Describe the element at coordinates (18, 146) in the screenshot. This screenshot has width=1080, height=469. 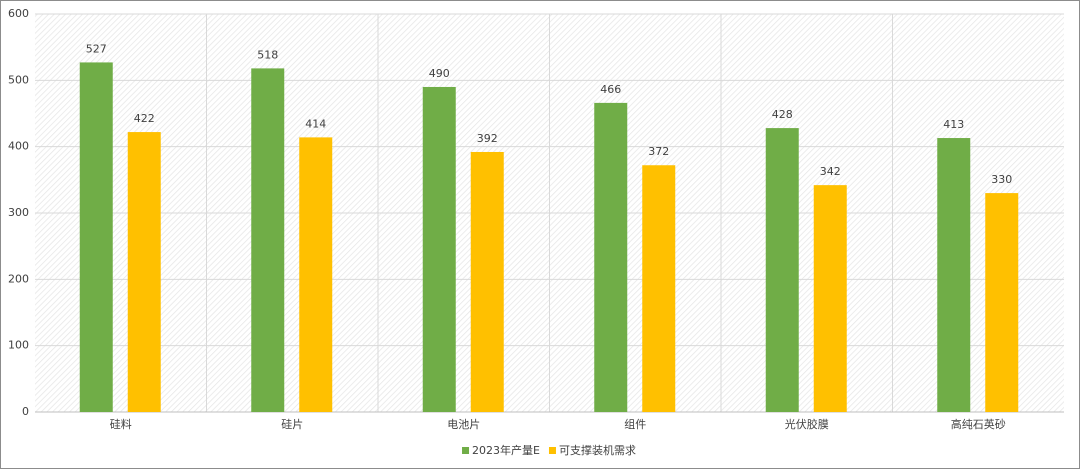
I see `y-tick-label: 400` at that location.